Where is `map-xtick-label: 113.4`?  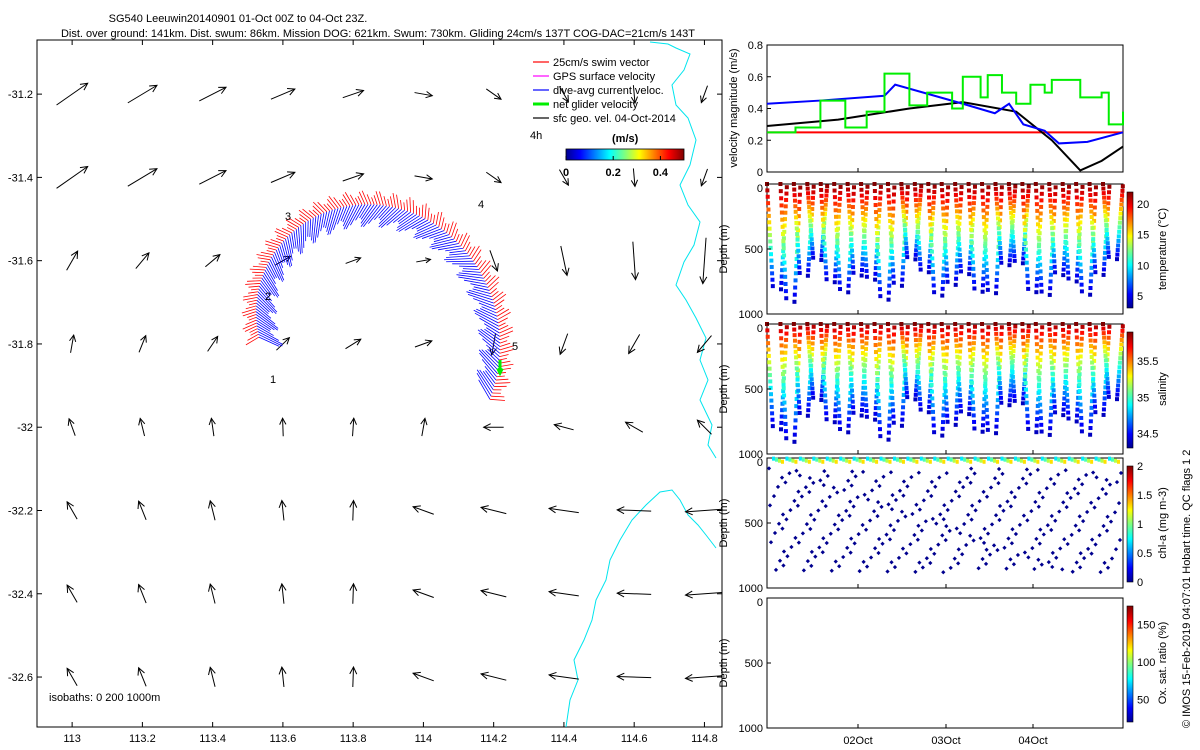 map-xtick-label: 113.4 is located at coordinates (212, 739).